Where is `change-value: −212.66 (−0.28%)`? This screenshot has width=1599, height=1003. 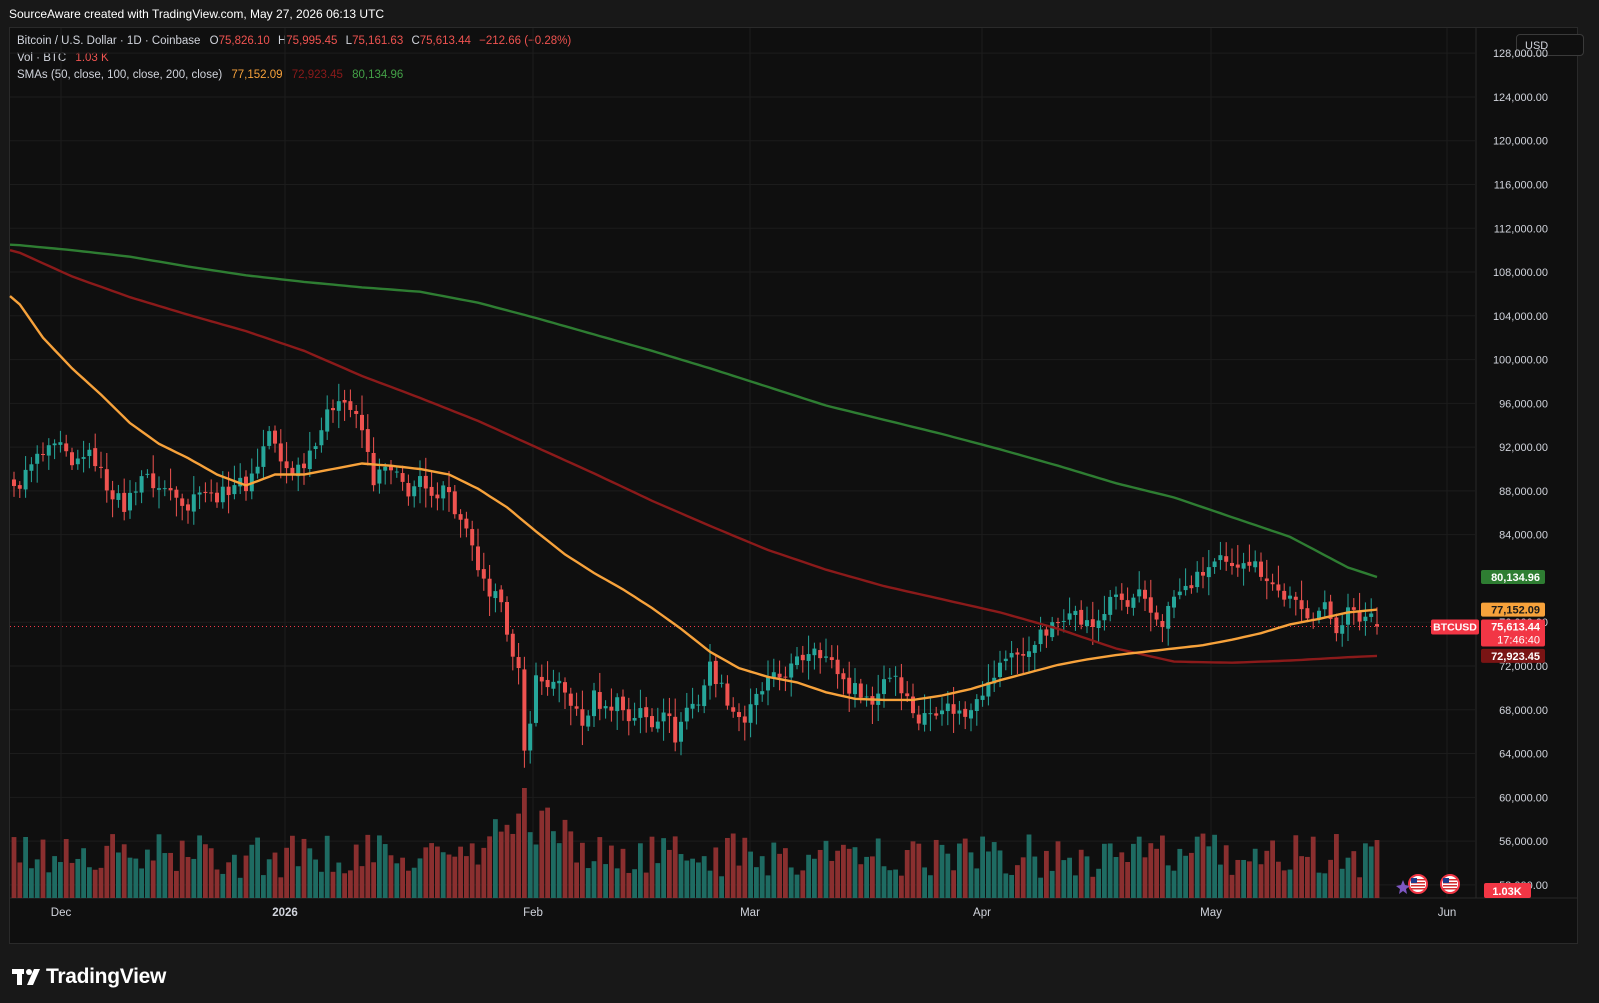
change-value: −212.66 (−0.28%) is located at coordinates (525, 41).